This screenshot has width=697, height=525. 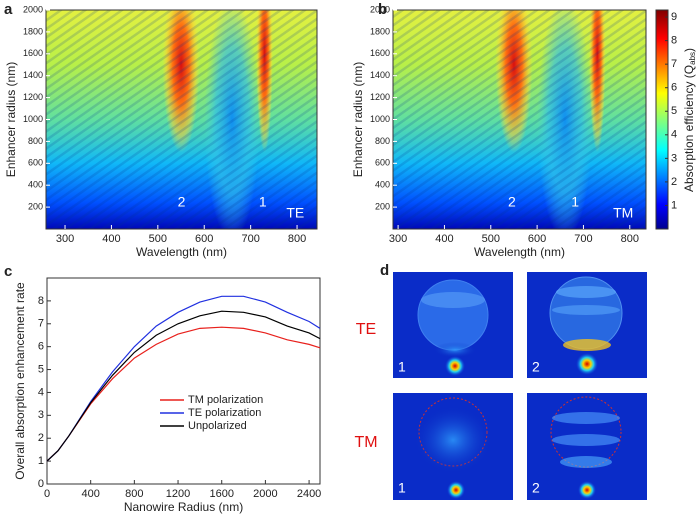 I want to click on x-tick-label: 1600, so click(x=221, y=494).